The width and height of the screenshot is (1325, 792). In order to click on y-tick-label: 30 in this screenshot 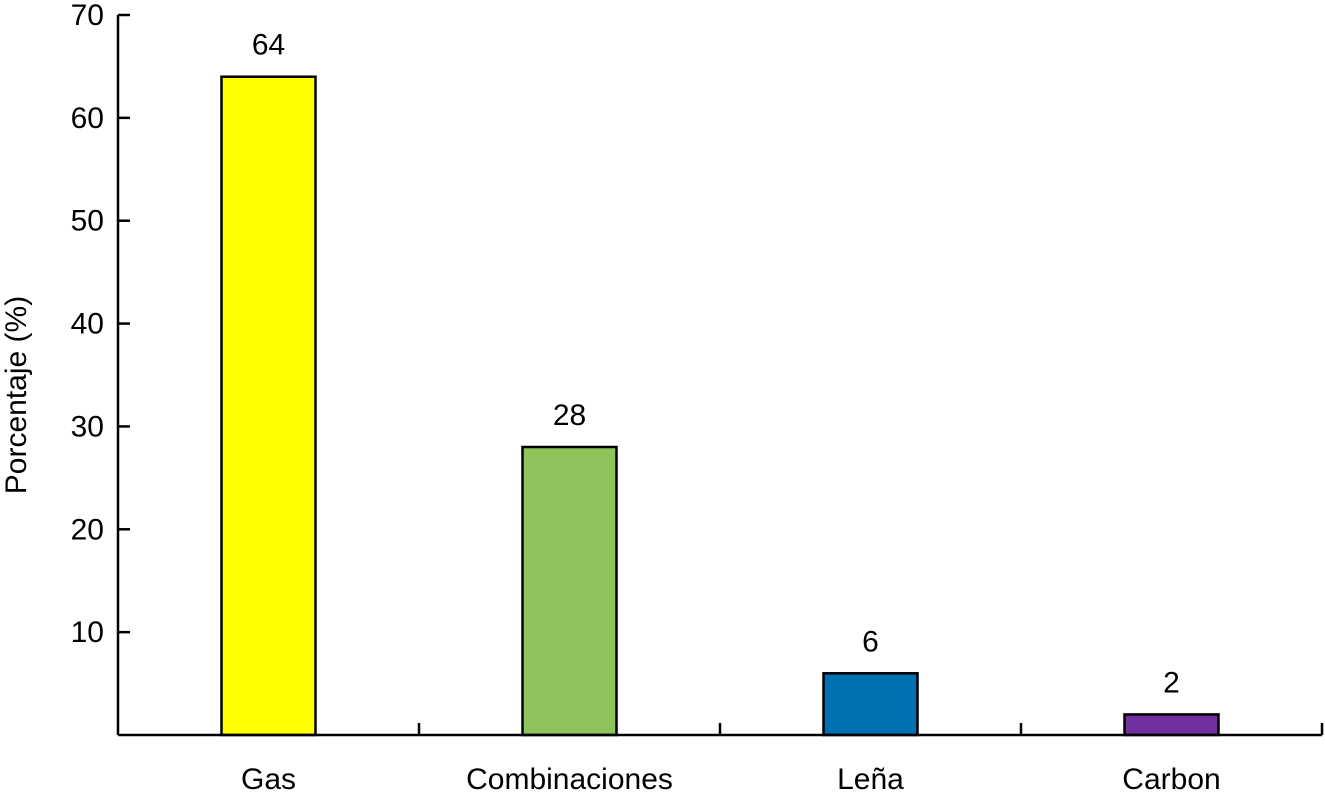, I will do `click(87, 426)`.